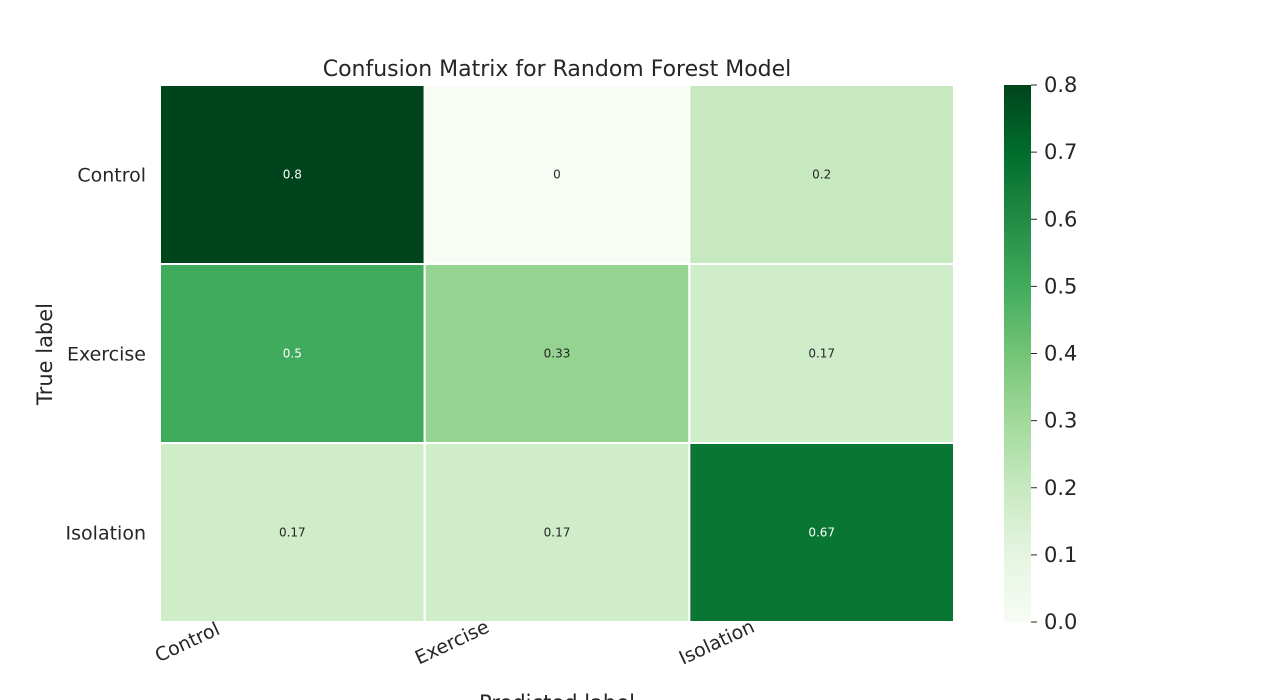  I want to click on chart-title: Confusion Matrix for Random Forest Model, so click(557, 69).